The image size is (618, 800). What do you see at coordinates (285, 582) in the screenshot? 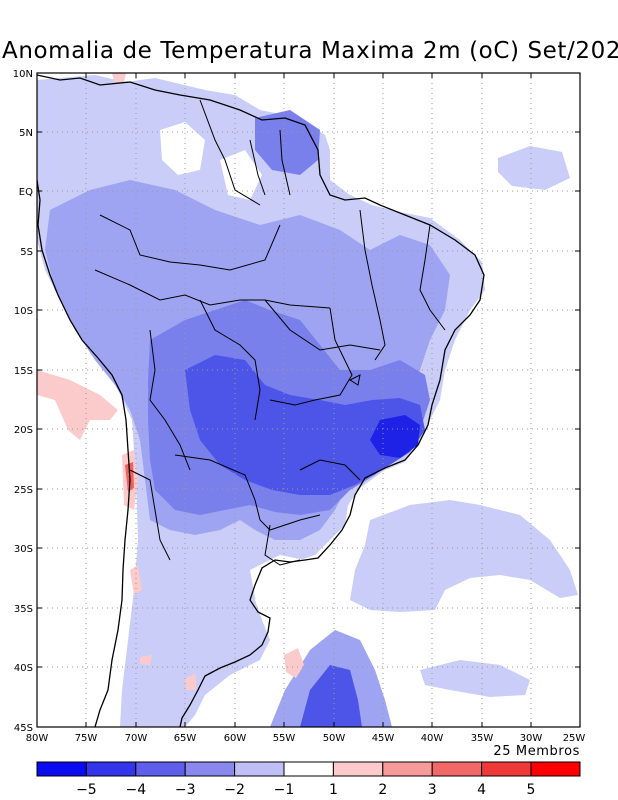
I see `white-gap-southcone` at bounding box center [285, 582].